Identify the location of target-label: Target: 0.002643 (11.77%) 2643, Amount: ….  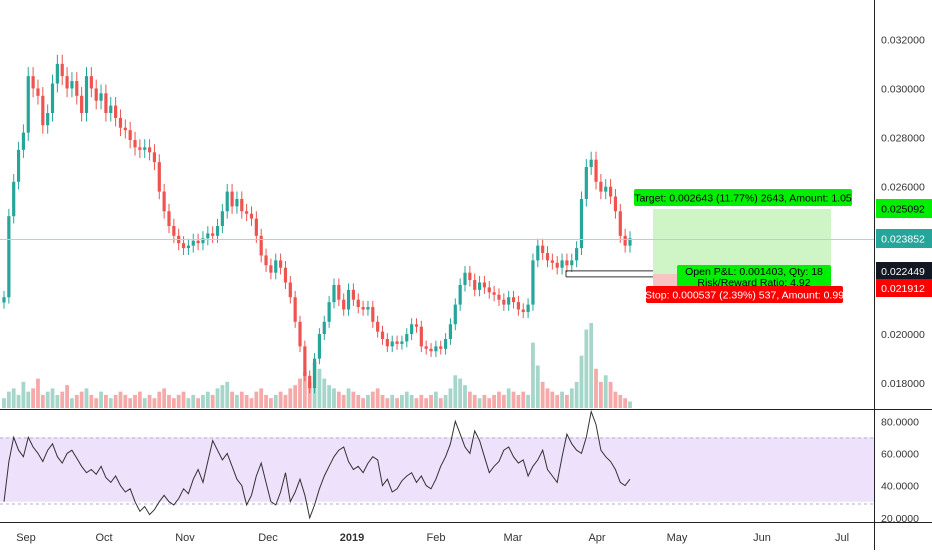
(743, 199).